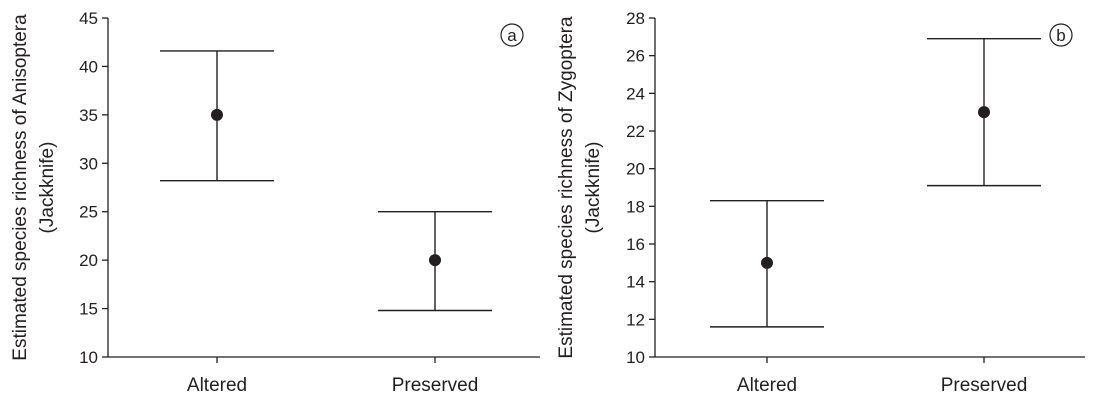  I want to click on y-axis-title-line-1: Estimated species richness of Anisoptera, so click(20, 187).